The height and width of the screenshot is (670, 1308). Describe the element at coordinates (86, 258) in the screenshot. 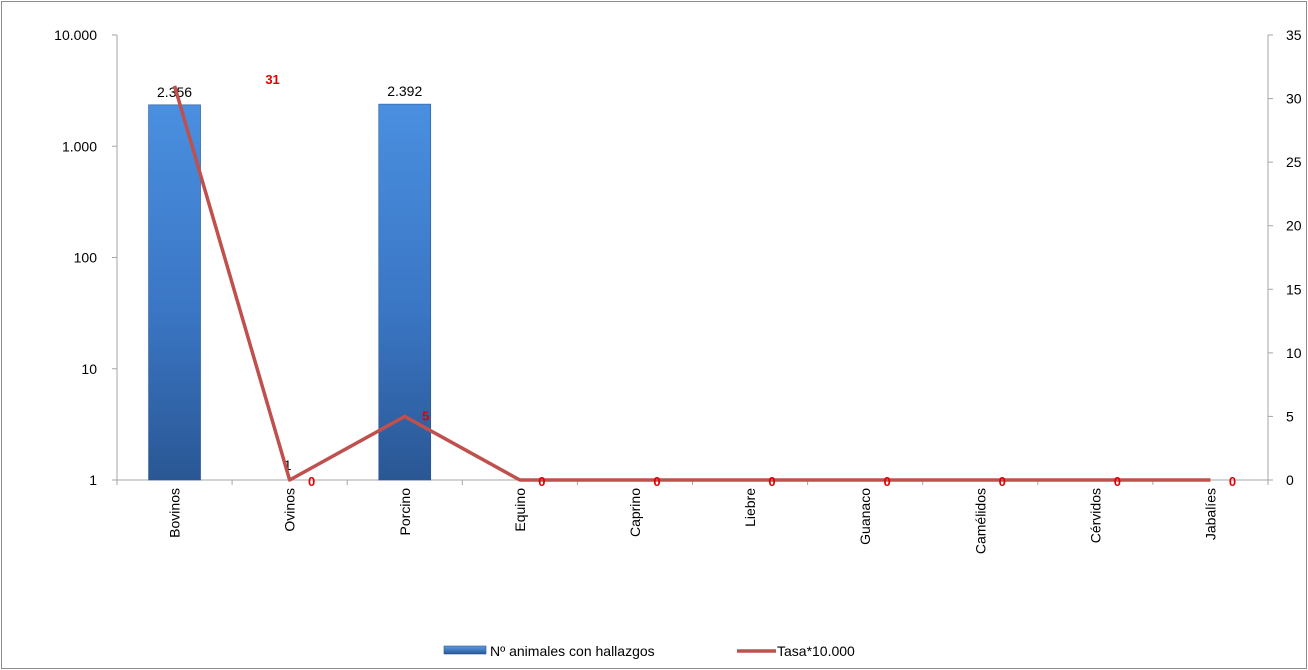

I see `y-left-tick-label: 100` at that location.